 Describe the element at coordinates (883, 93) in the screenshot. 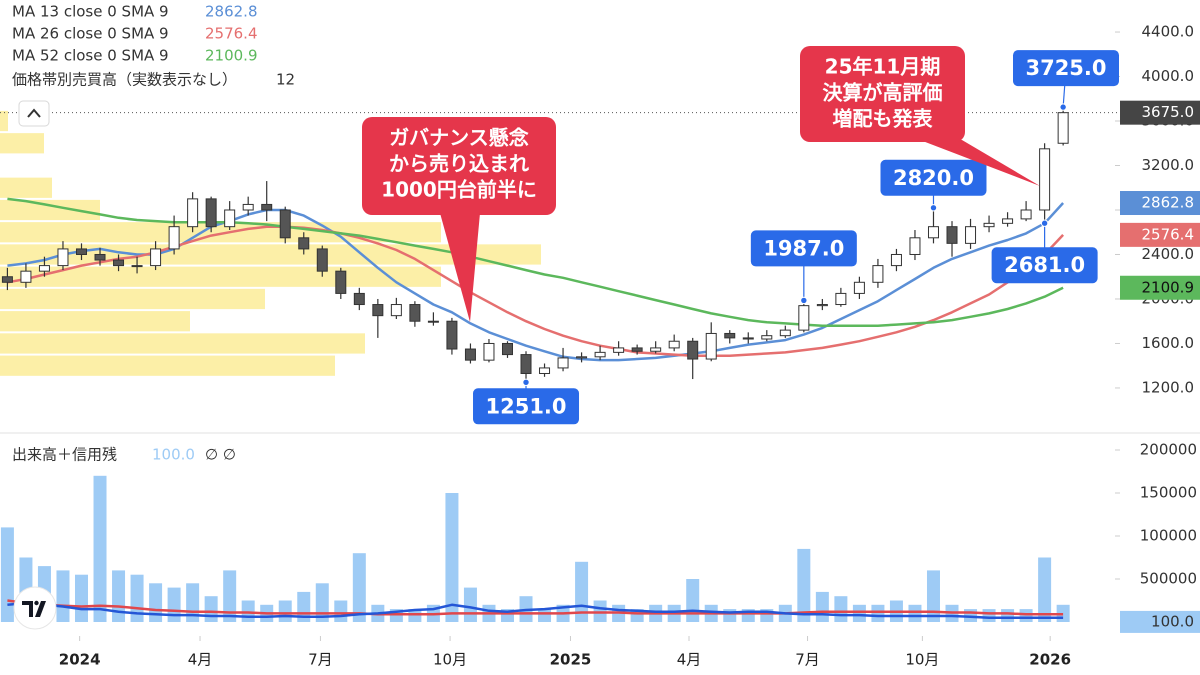

I see `callout-text: 決算が高評価` at that location.